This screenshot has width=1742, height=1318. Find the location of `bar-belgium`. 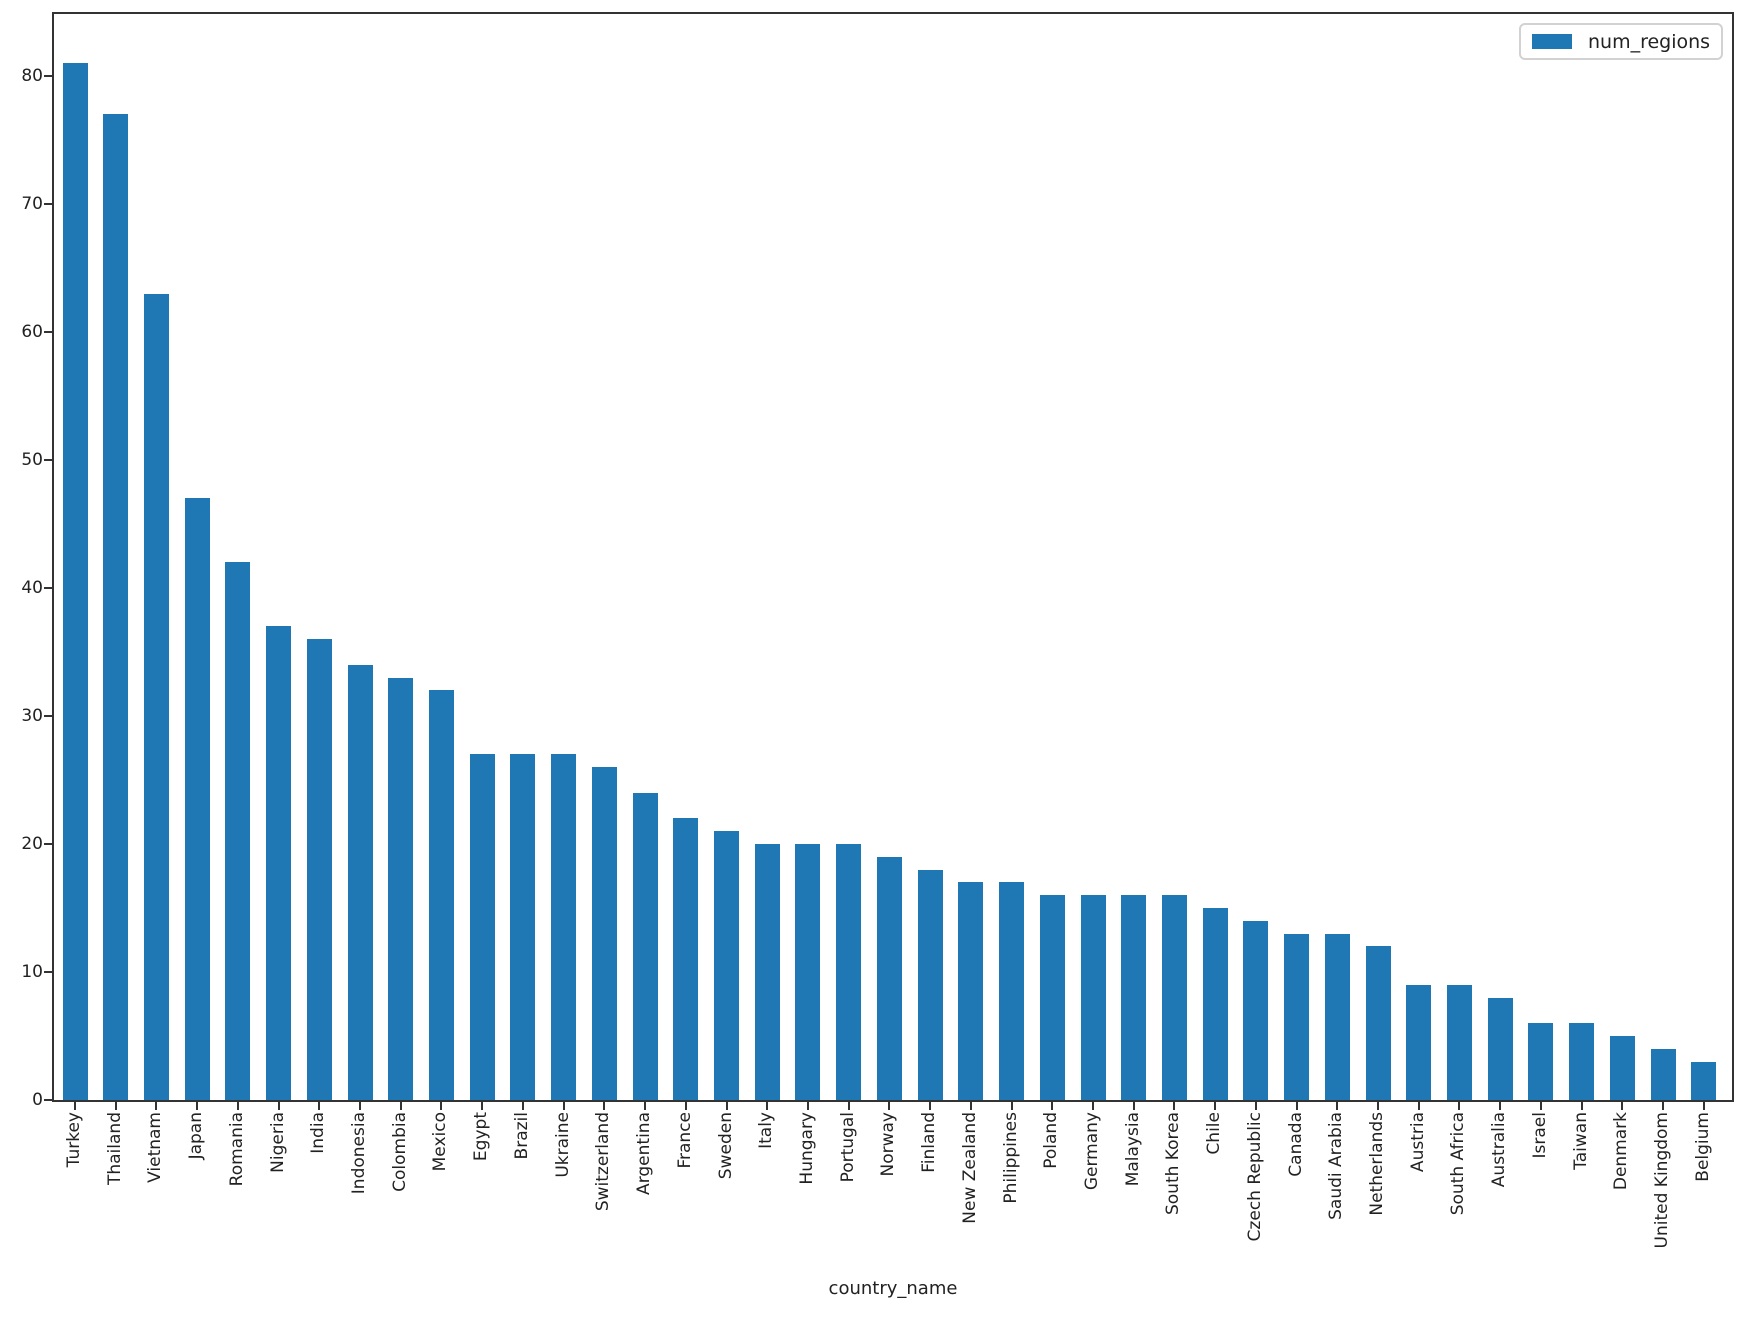

bar-belgium is located at coordinates (1704, 1080).